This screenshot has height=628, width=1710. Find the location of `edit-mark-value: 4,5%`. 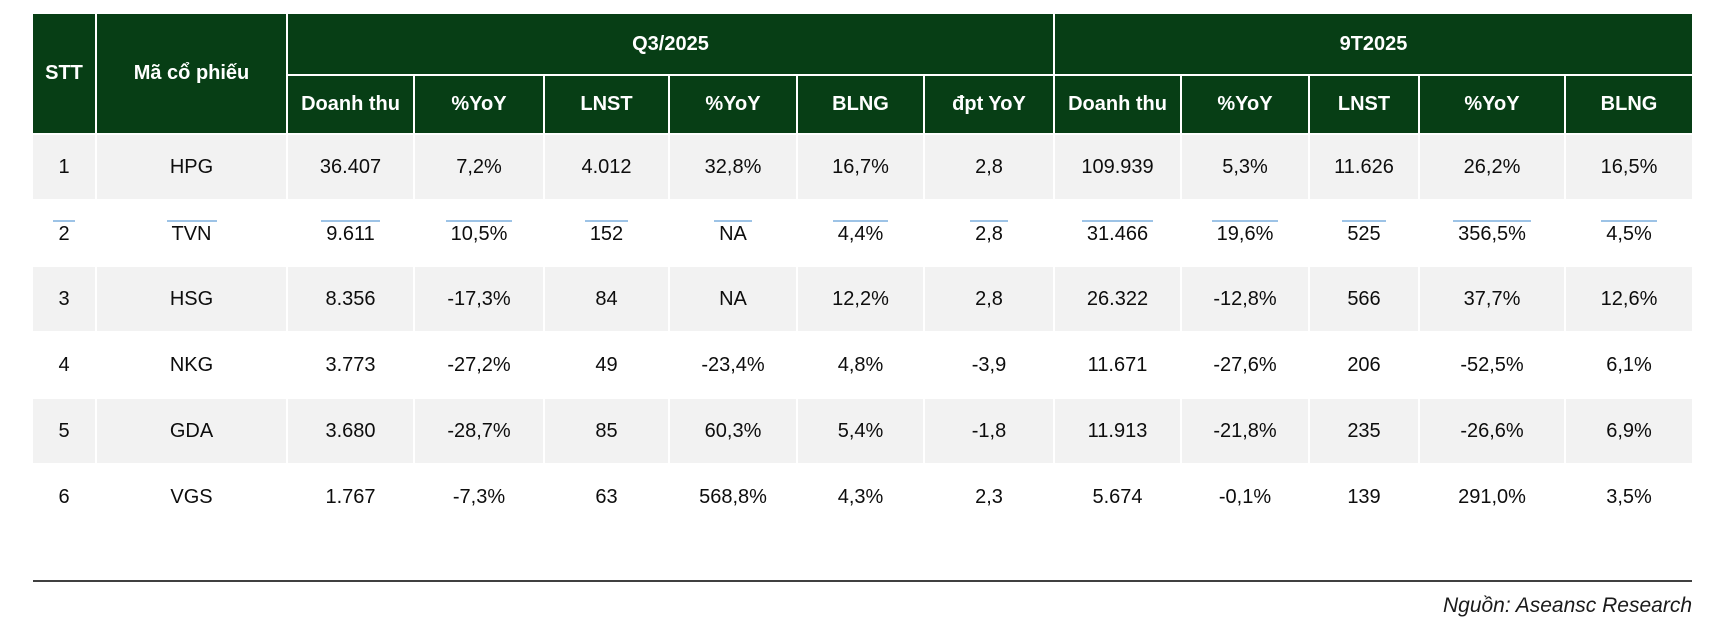

edit-mark-value: 4,5% is located at coordinates (1629, 233).